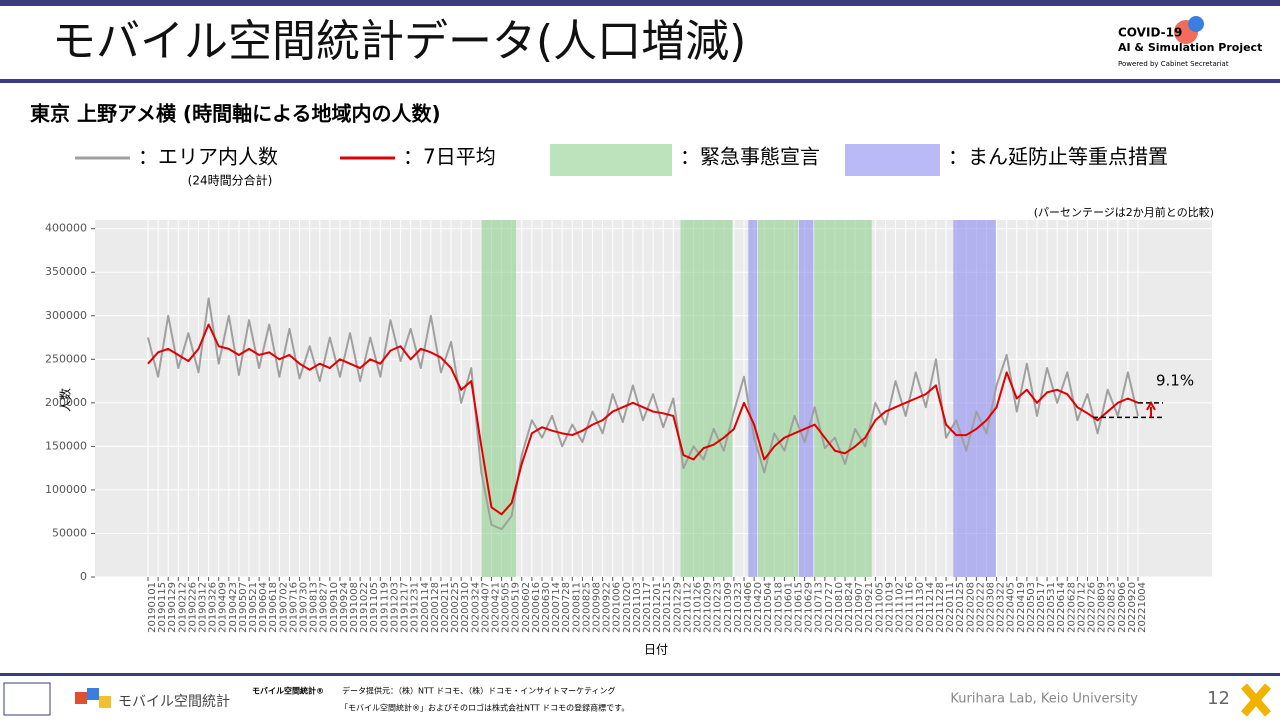 Image resolution: width=1280 pixels, height=724 pixels. Describe the element at coordinates (1124, 212) in the screenshot. I see `chart-note: (パーセンテージは2か月前との比較)` at that location.